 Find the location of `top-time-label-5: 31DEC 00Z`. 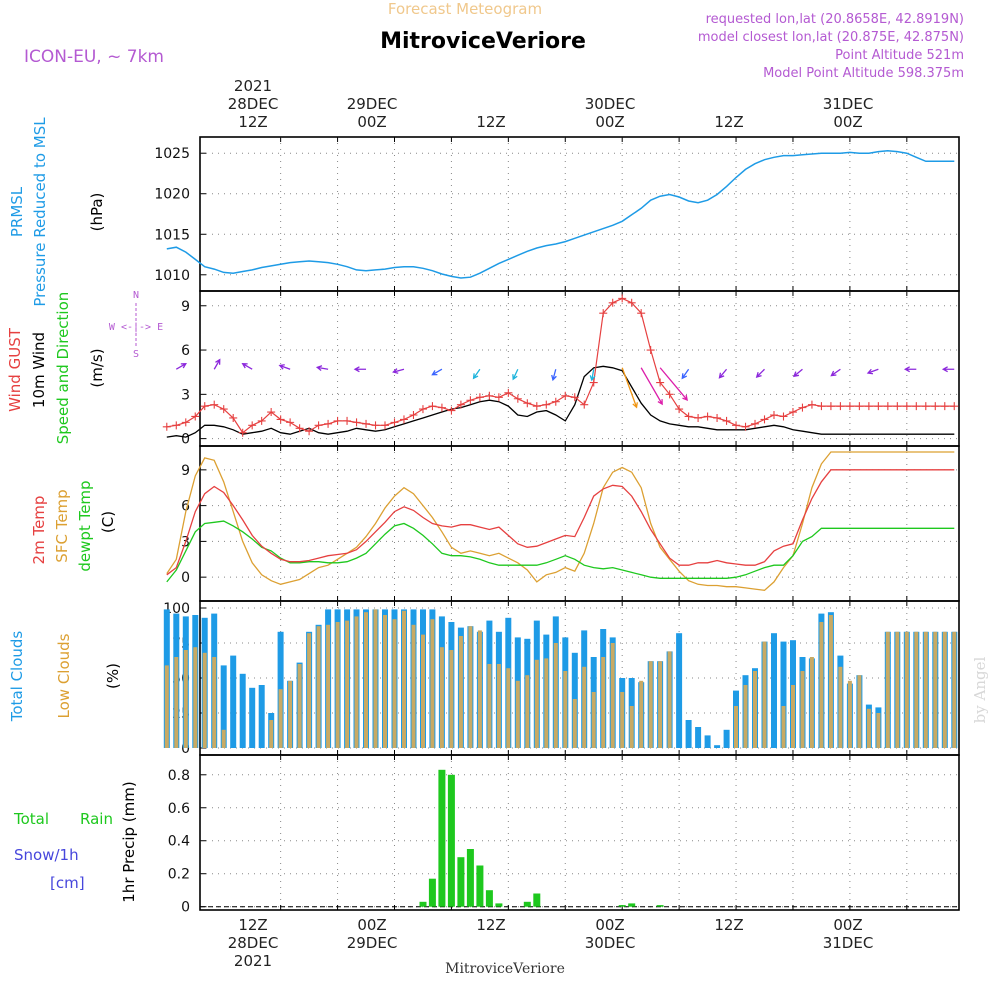

top-time-label-5: 31DEC 00Z is located at coordinates (848, 113).